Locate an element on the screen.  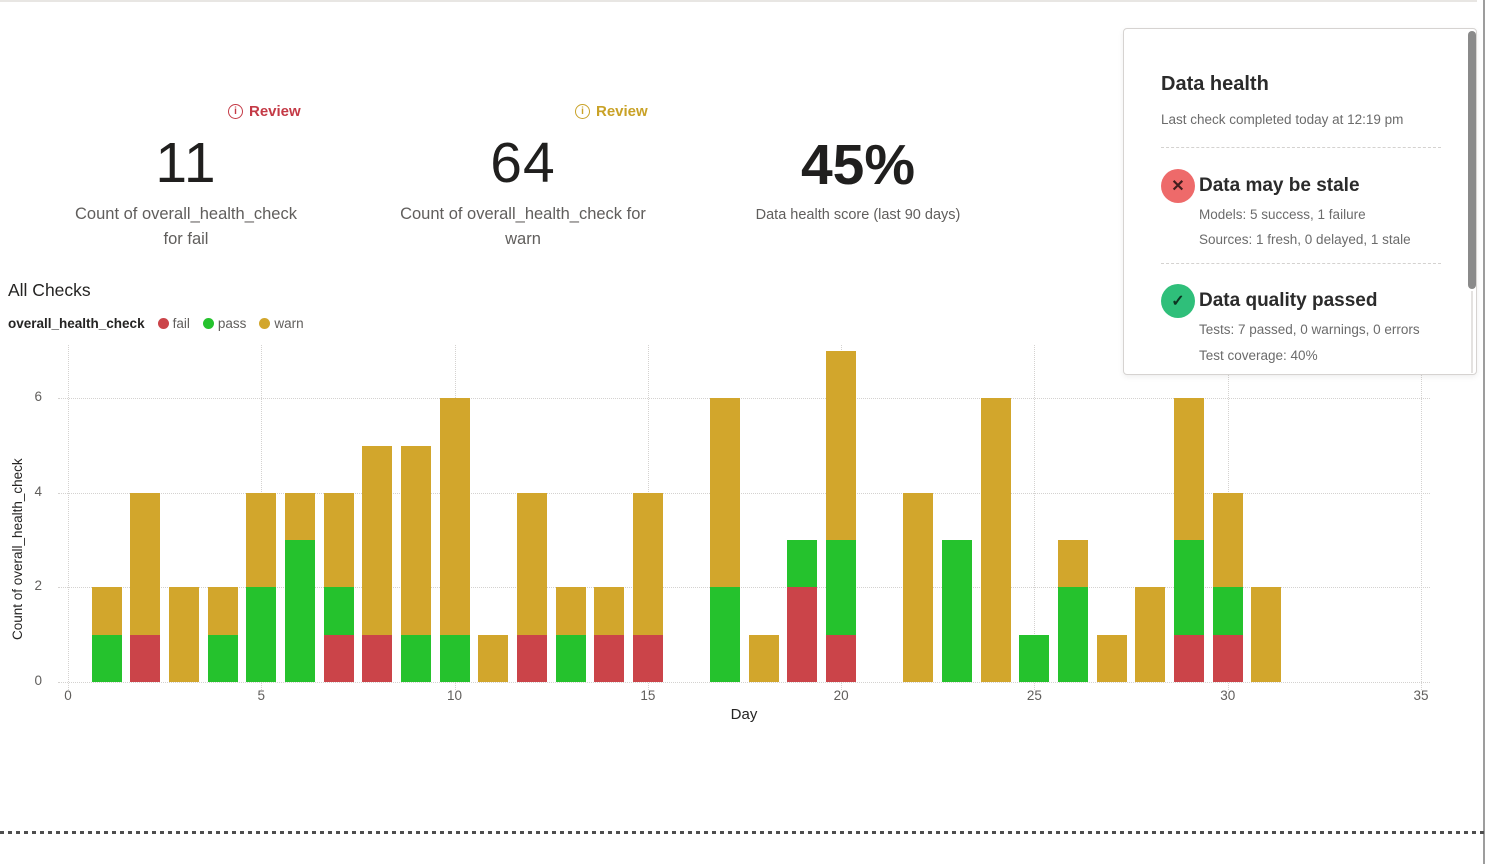
x-tick-label: 0 is located at coordinates (68, 695).